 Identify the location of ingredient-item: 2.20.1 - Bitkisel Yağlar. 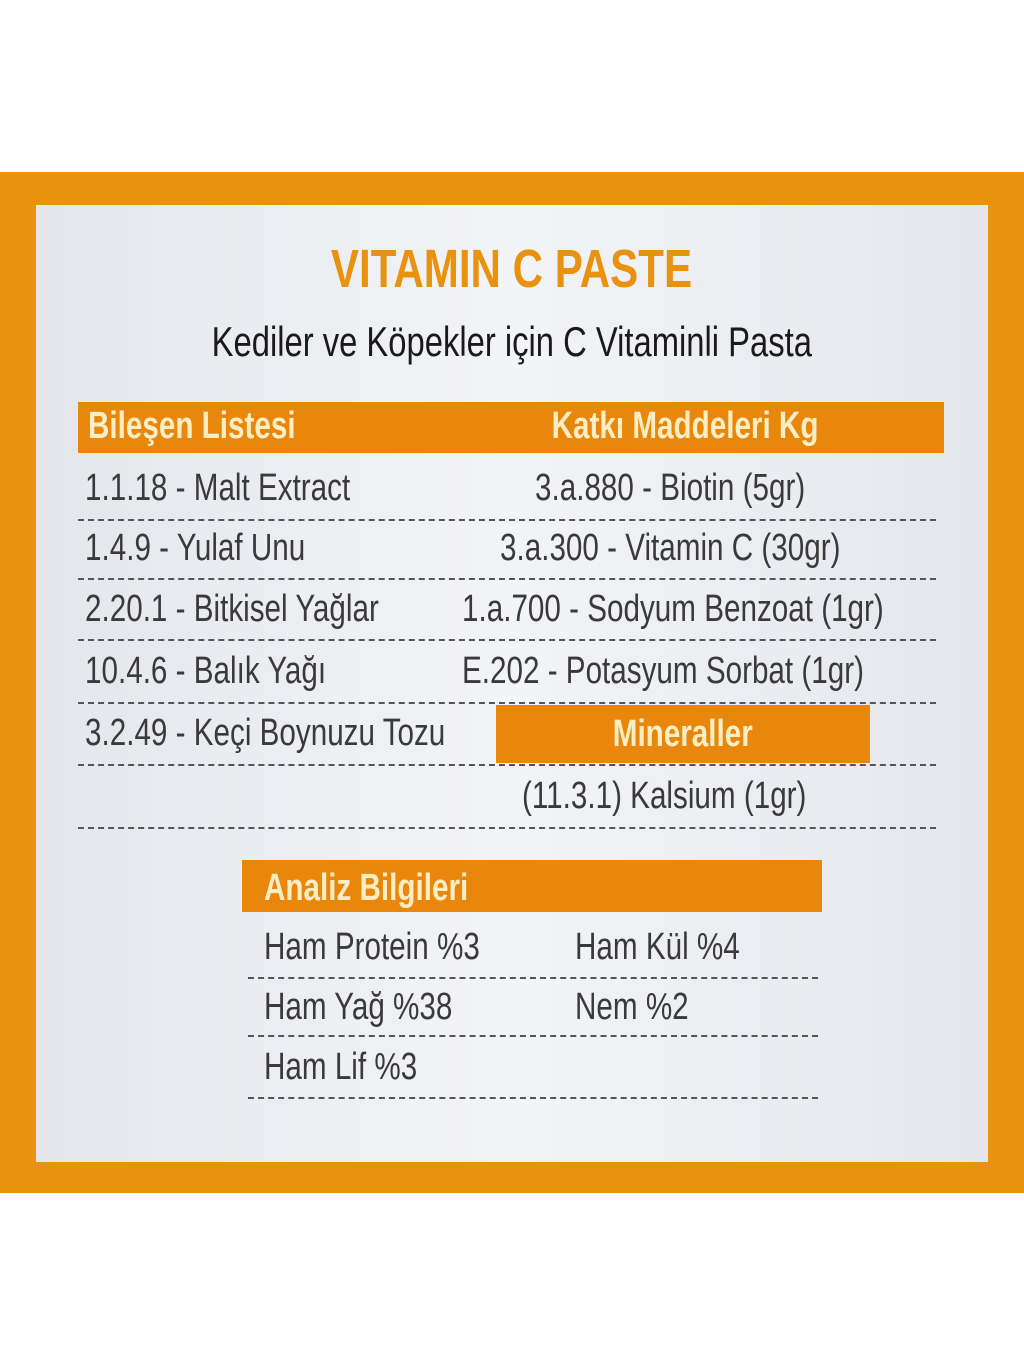
(232, 609).